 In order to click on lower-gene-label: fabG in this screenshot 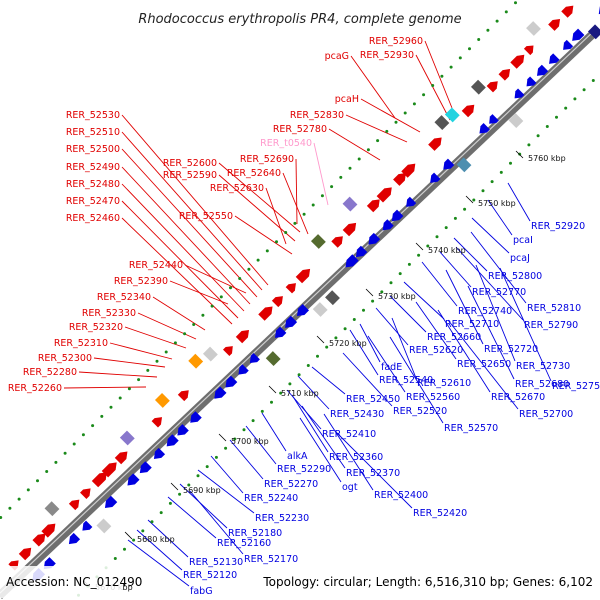, I will do `click(201, 591)`.